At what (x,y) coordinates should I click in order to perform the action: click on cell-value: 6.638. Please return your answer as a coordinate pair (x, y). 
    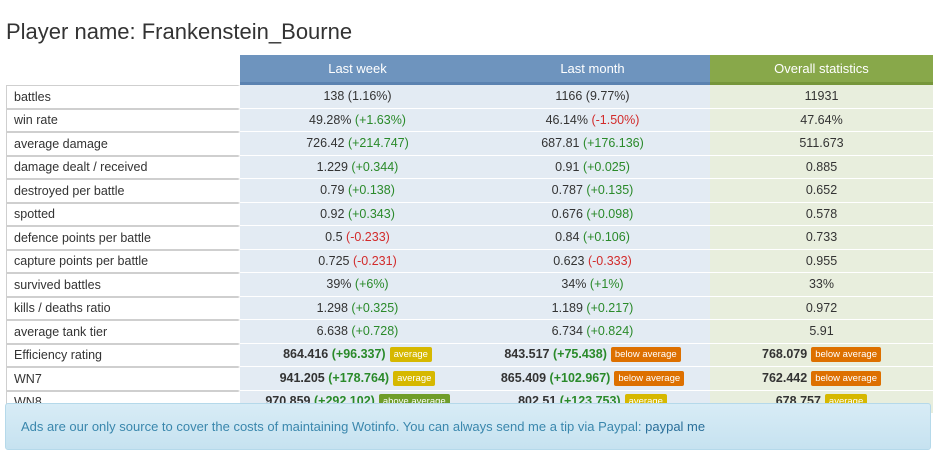
    Looking at the image, I should click on (332, 331).